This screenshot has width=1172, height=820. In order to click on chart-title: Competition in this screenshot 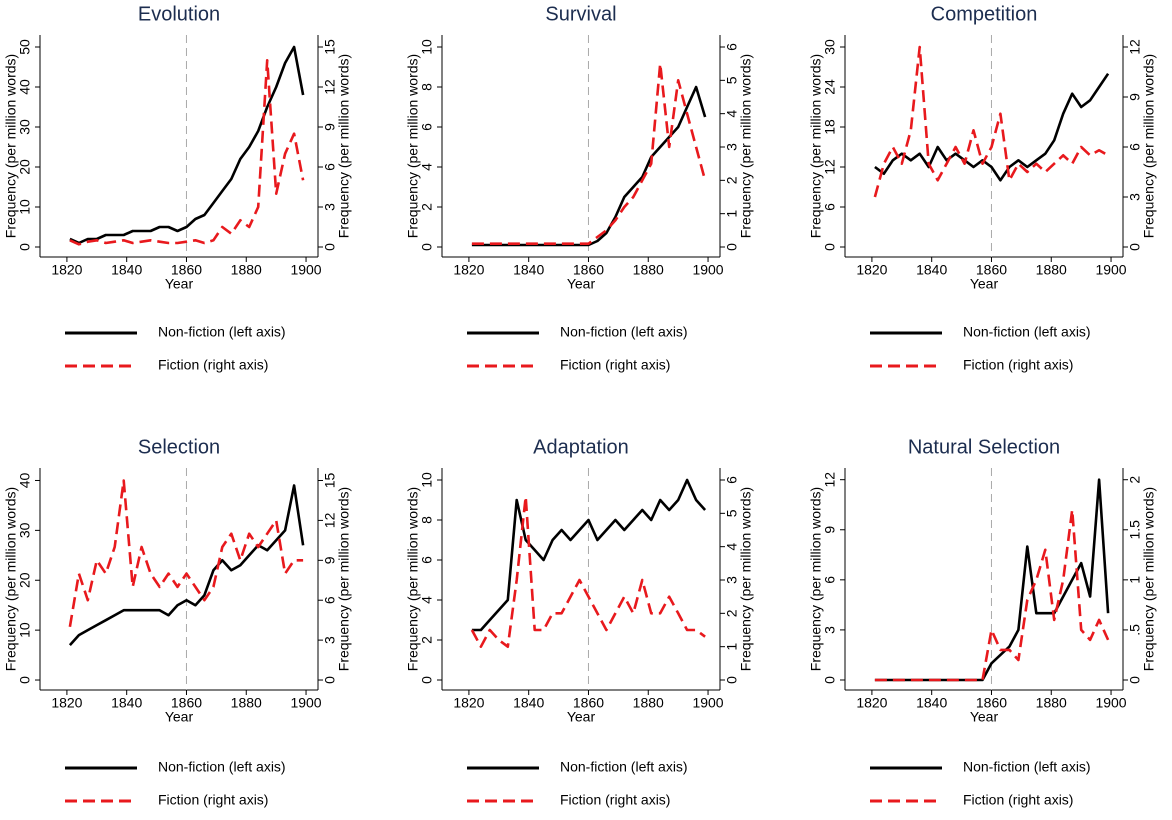, I will do `click(984, 14)`.